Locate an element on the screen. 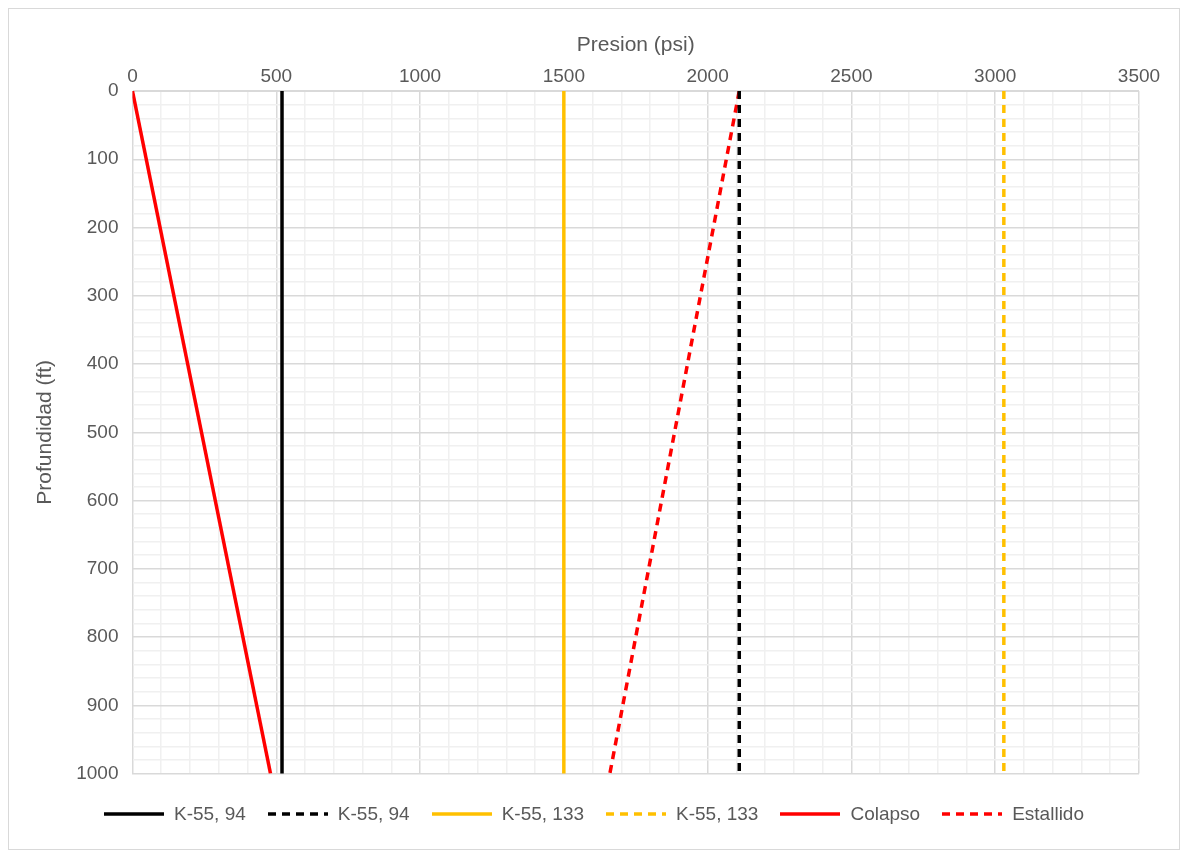 Image resolution: width=1186 pixels, height=856 pixels. x-tick-label: 1500 is located at coordinates (563, 75).